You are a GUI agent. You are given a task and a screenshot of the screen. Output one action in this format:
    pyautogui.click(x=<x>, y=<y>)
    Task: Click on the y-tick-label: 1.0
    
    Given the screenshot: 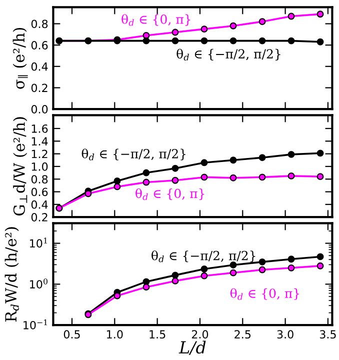 What is the action you would take?
    pyautogui.click(x=40, y=166)
    